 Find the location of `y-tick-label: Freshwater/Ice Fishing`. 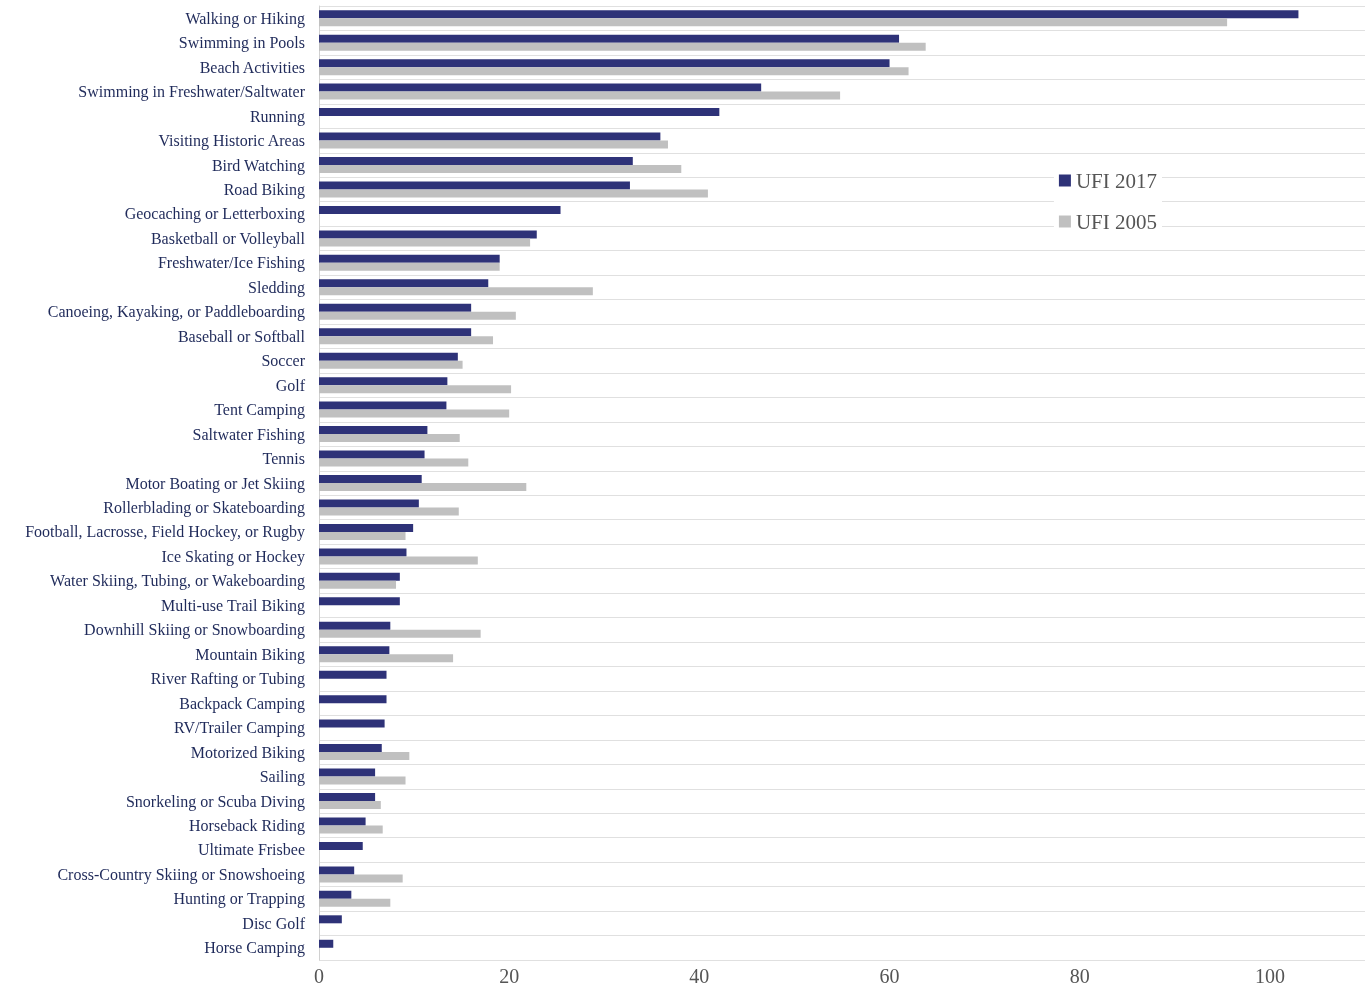

y-tick-label: Freshwater/Ice Fishing is located at coordinates (231, 263).